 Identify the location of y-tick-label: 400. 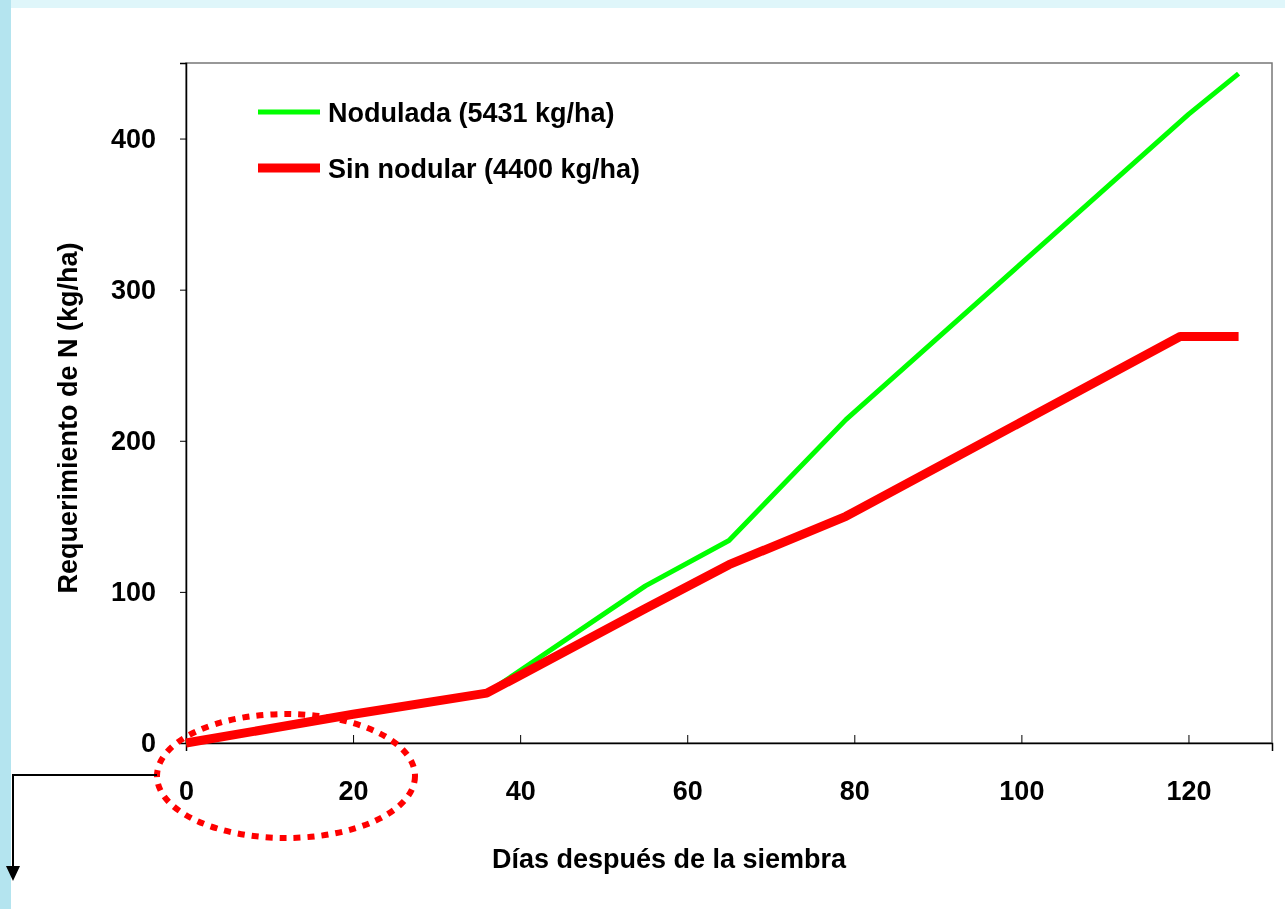
(133, 138).